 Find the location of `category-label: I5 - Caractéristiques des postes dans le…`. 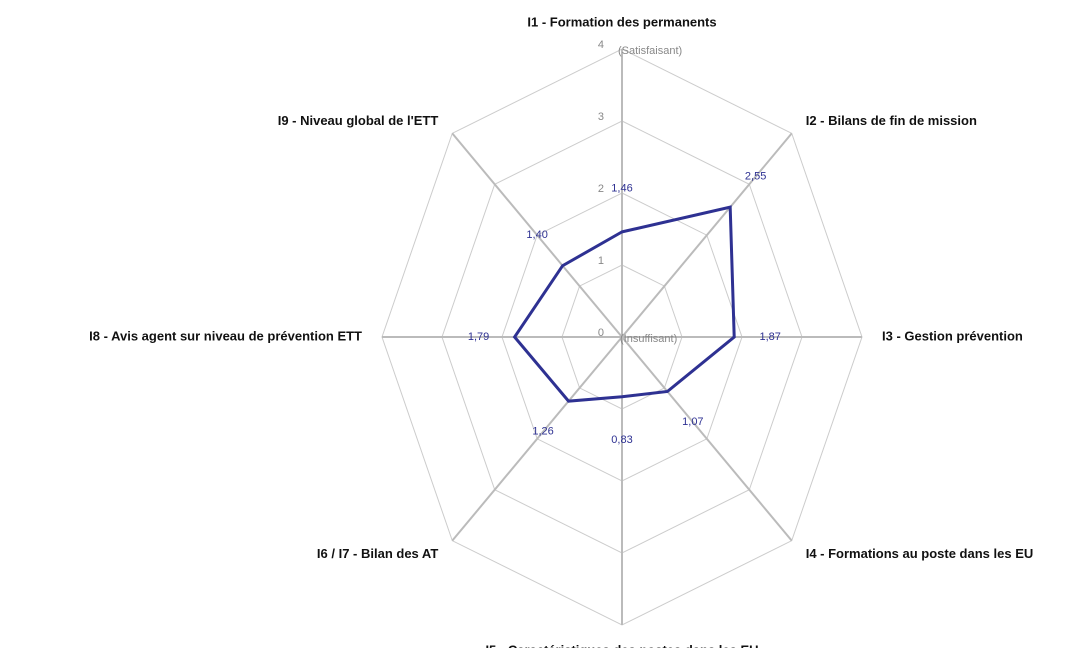

category-label: I5 - Caractéristiques des postes dans le… is located at coordinates (621, 645).